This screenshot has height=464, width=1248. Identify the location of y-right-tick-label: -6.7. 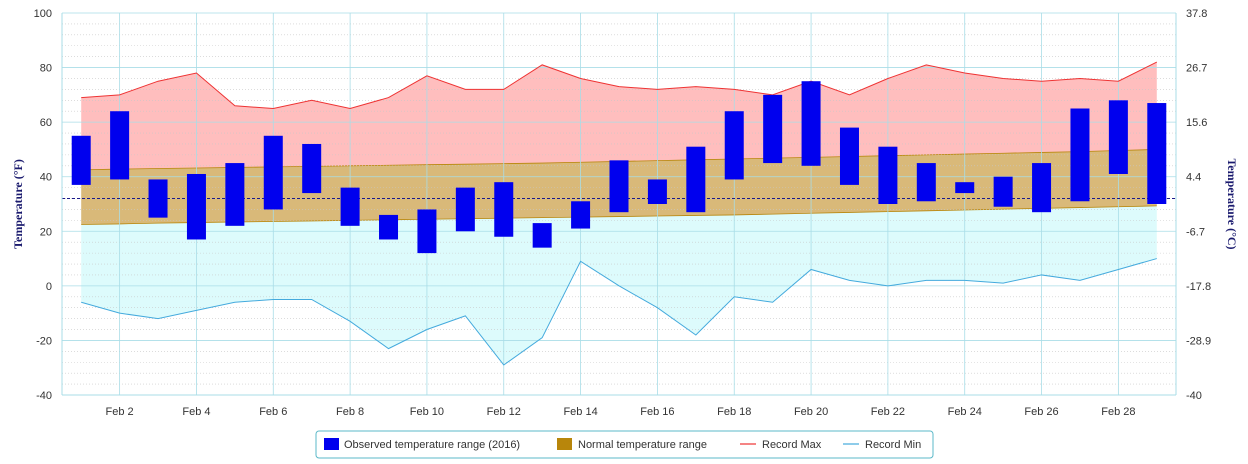
(1195, 232).